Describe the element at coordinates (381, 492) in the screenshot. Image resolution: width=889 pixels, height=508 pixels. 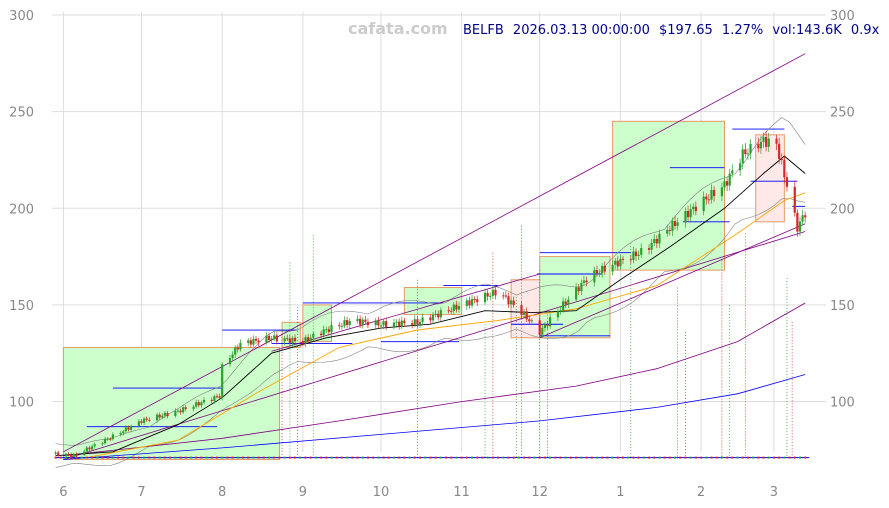
I see `x-tick-label: 10` at that location.